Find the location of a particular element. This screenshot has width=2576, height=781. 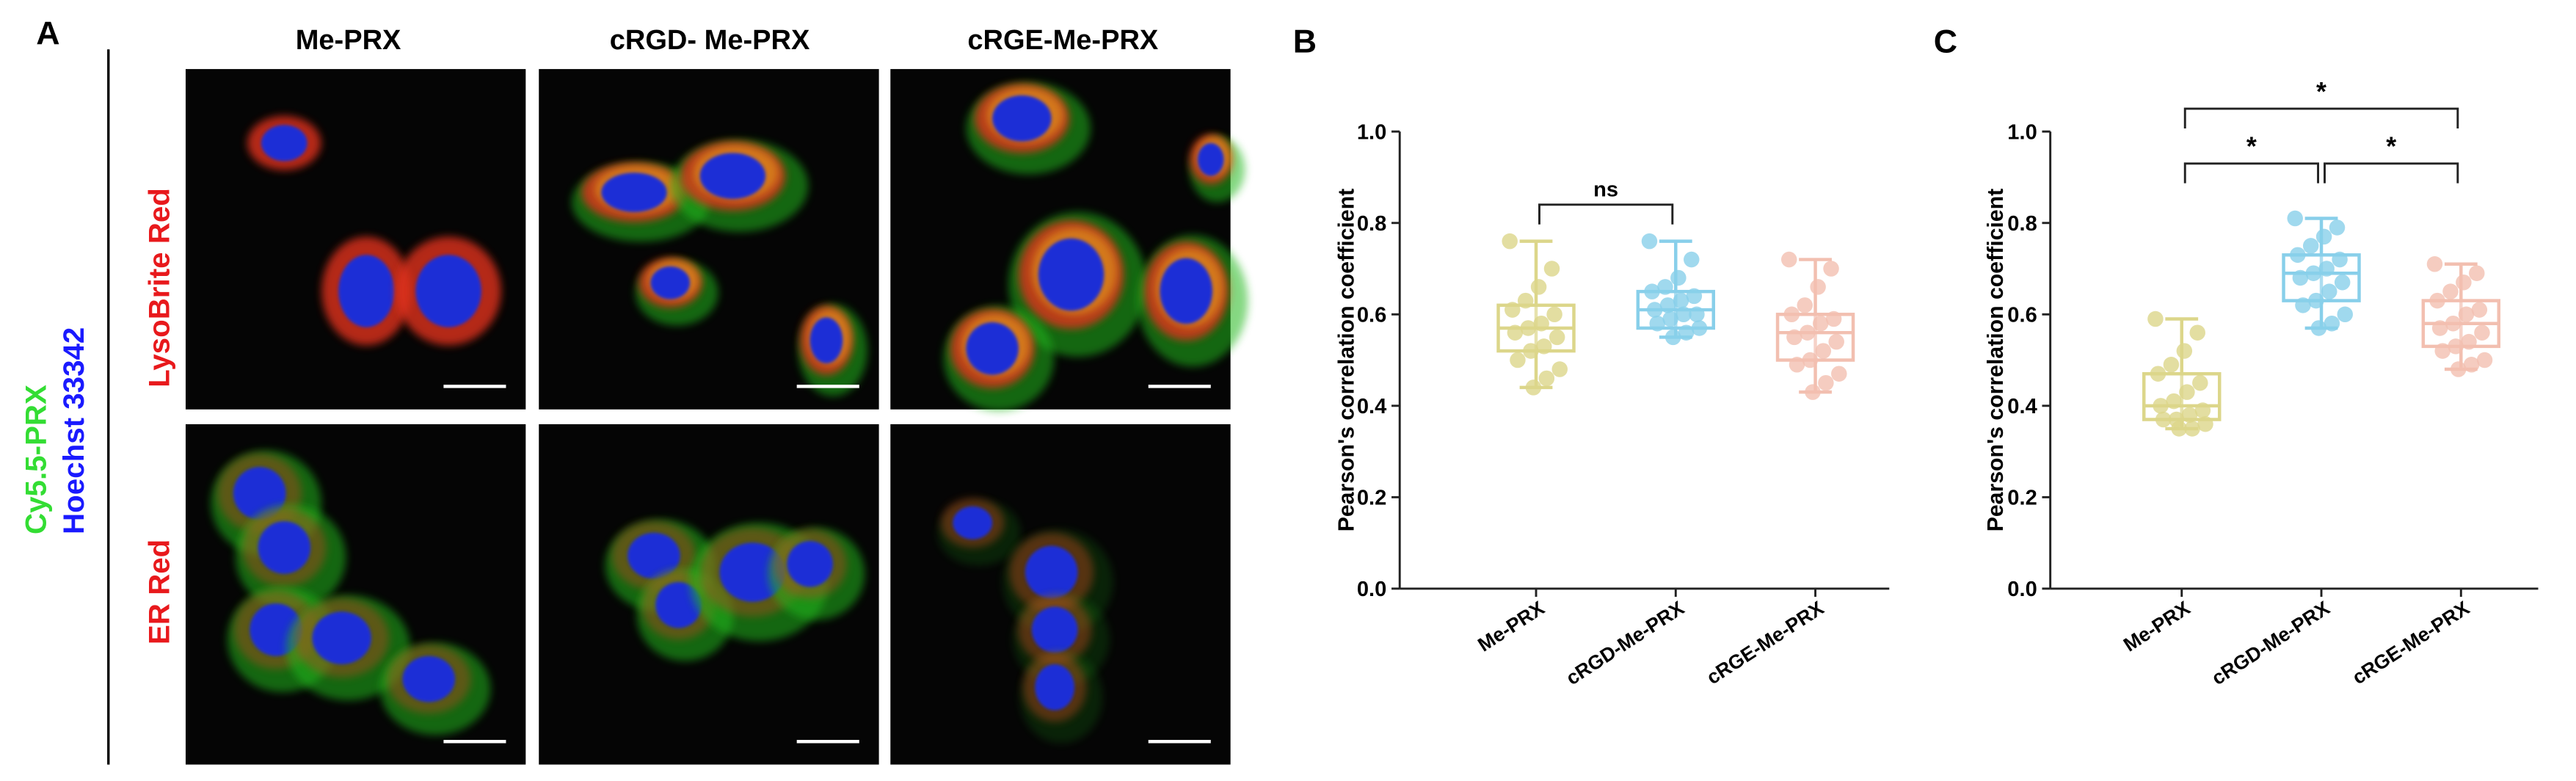

significance-label: * is located at coordinates (2251, 146).